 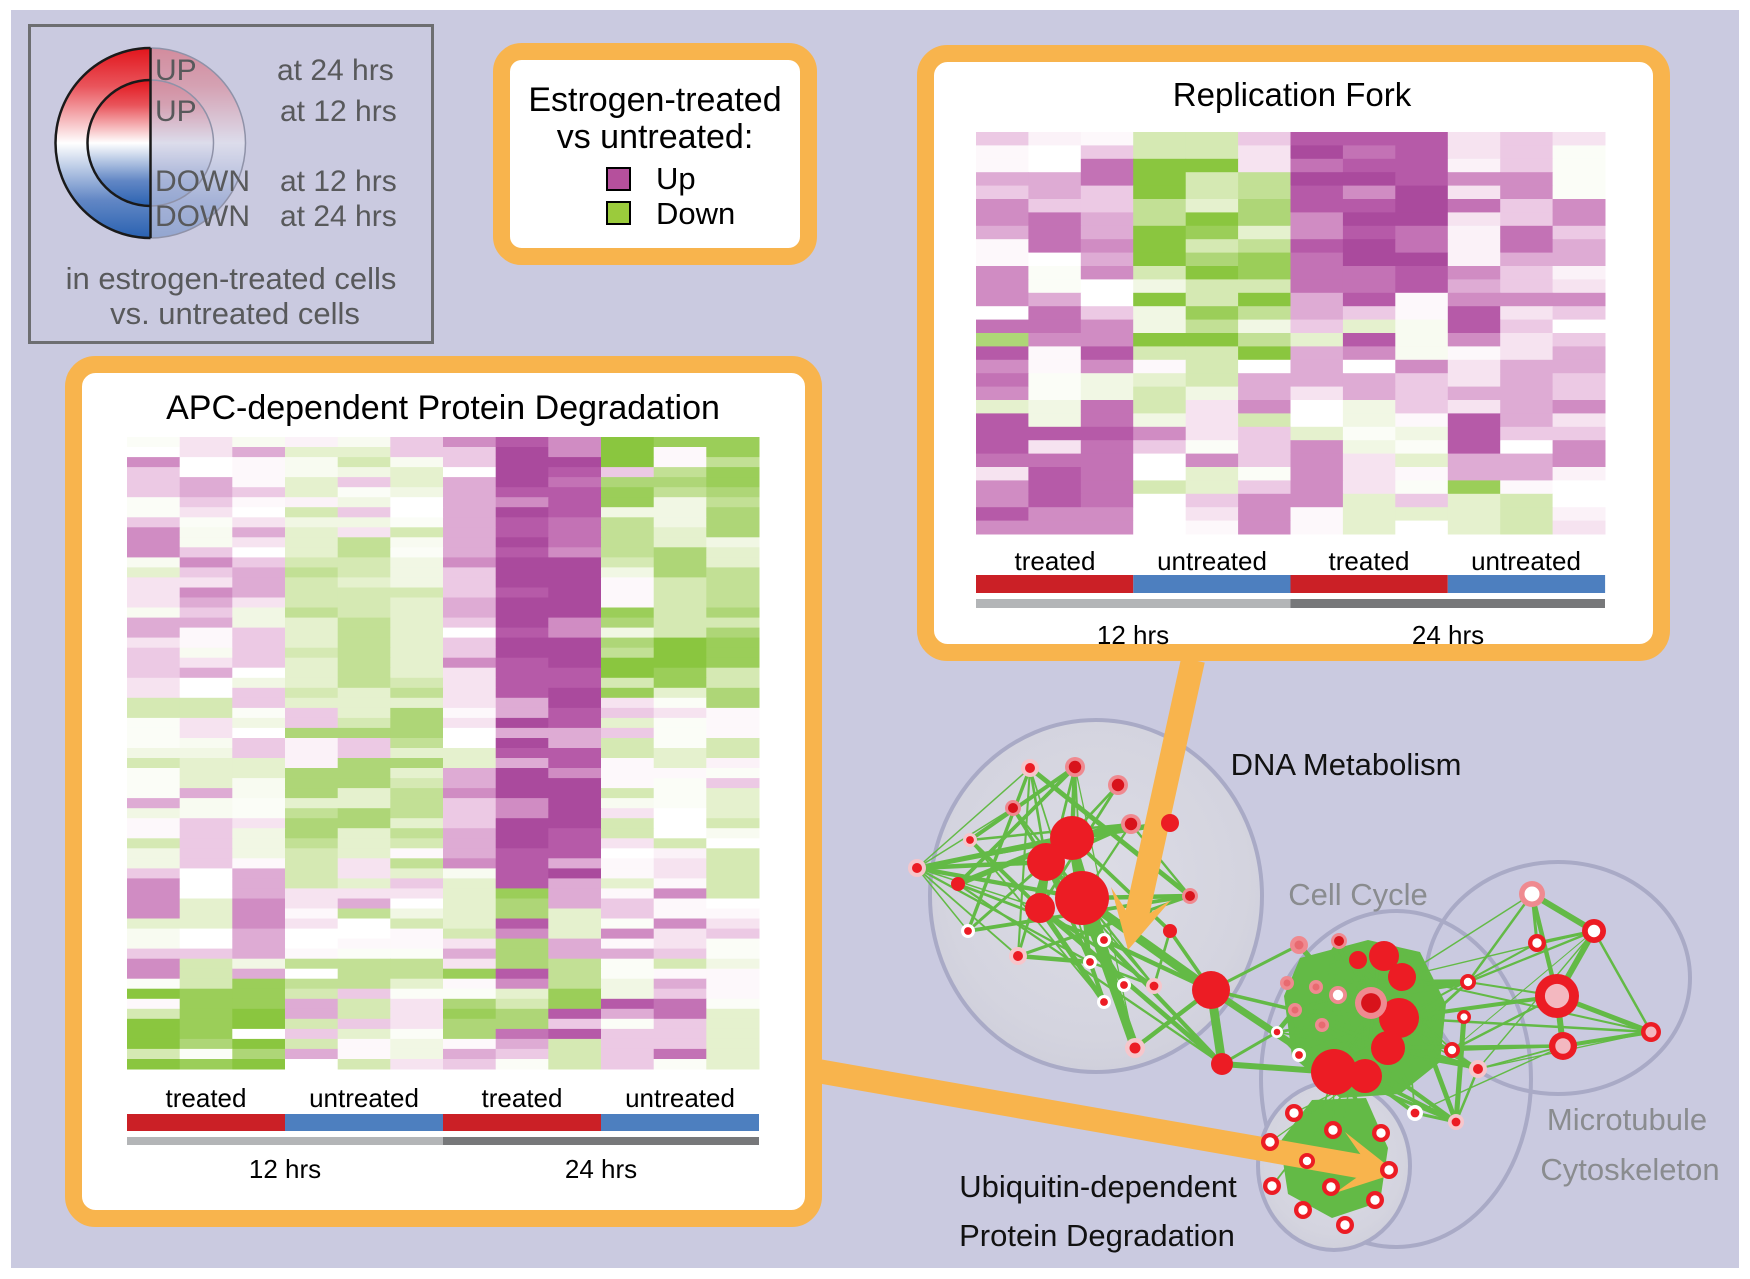 I want to click on svg-text: in estrogen-treated cells, so click(x=231, y=278).